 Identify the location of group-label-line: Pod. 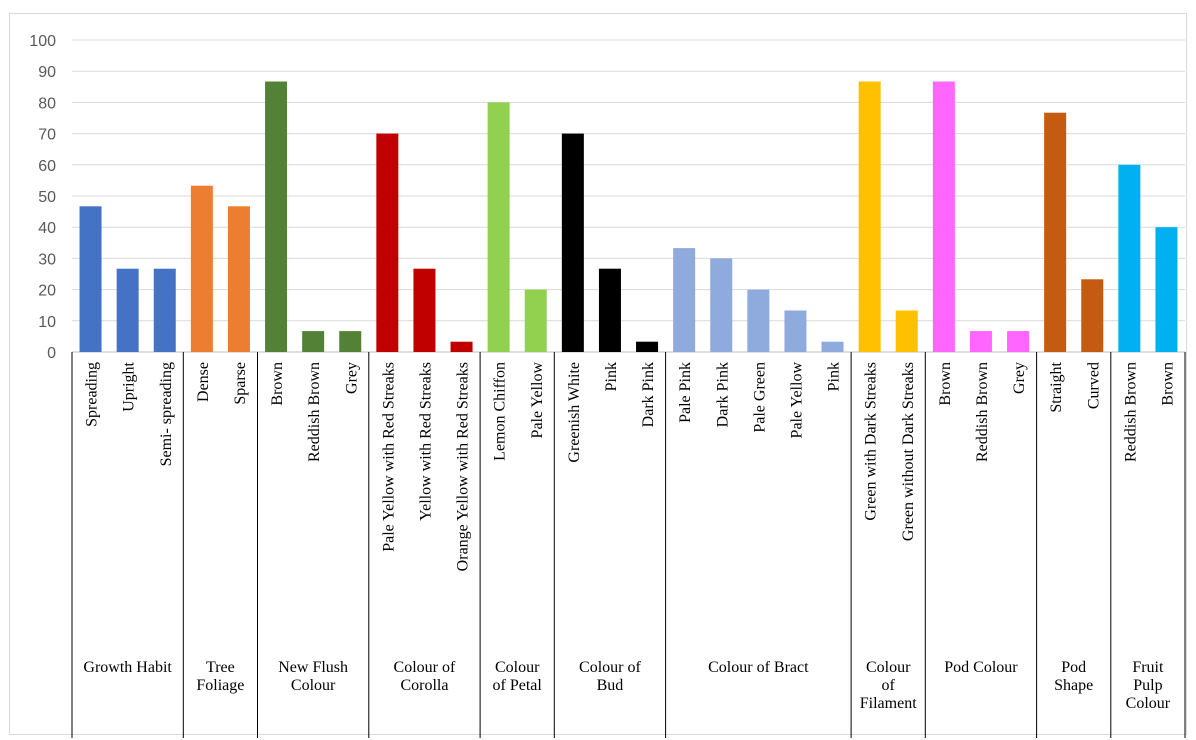
(1073, 667).